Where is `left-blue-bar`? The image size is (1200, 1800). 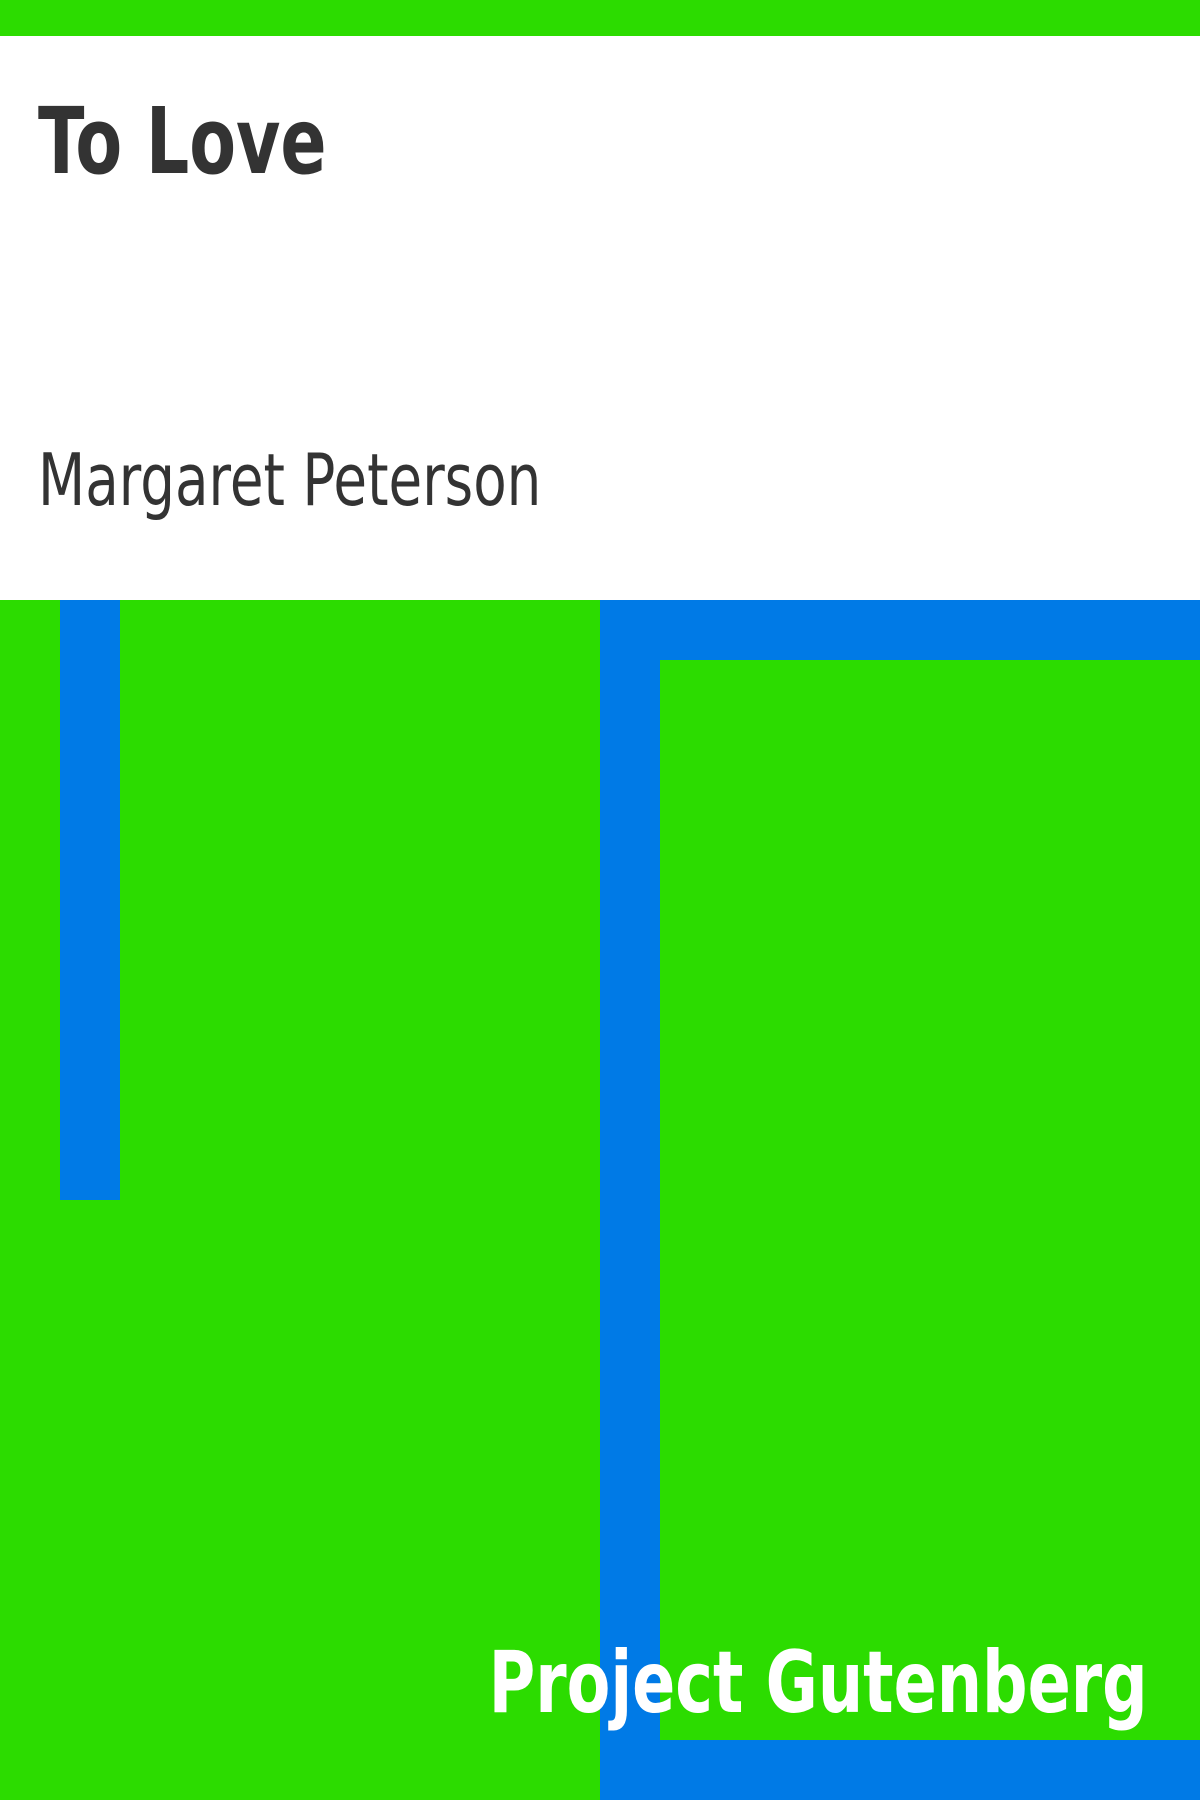
left-blue-bar is located at coordinates (90, 900).